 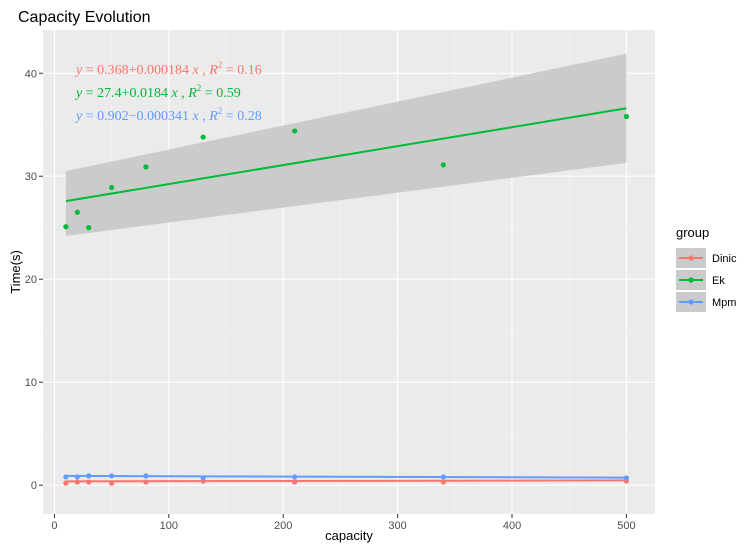 I want to click on legend-label-ek: Ek, so click(x=718, y=281).